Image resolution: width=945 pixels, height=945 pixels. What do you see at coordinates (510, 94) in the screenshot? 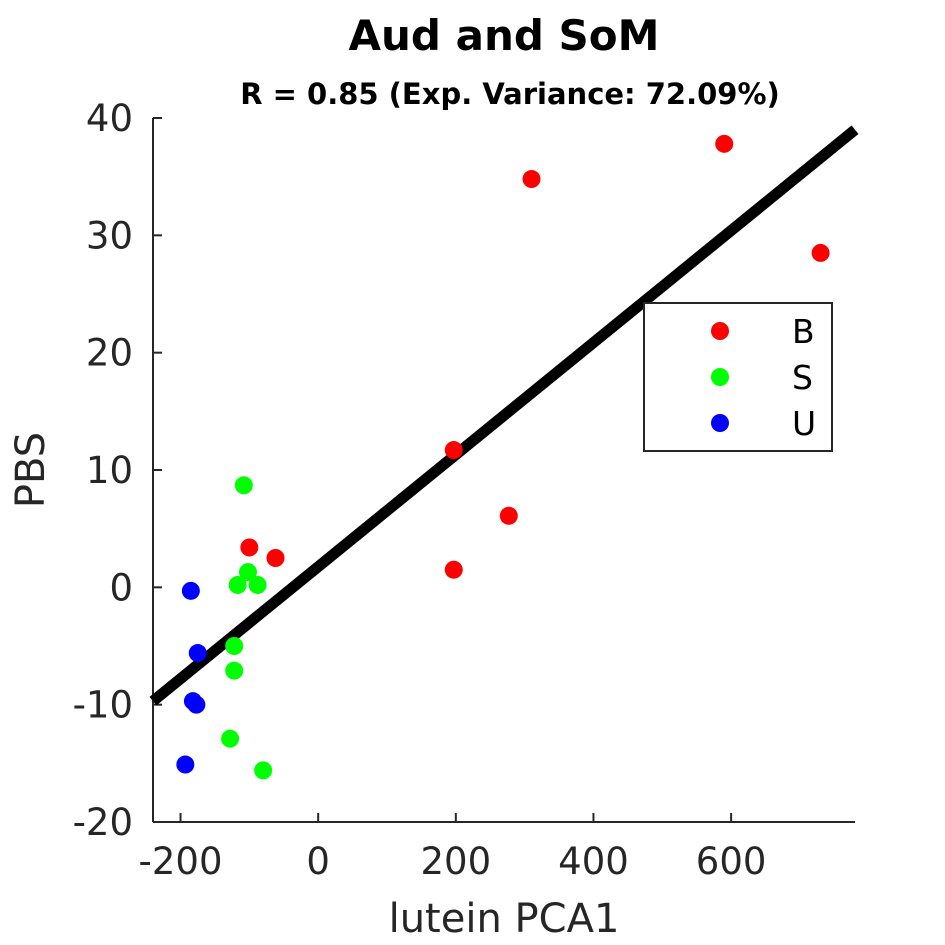
I see `chart-subtitle: R = 0.85 (Exp. Variance: 72.09%)` at bounding box center [510, 94].